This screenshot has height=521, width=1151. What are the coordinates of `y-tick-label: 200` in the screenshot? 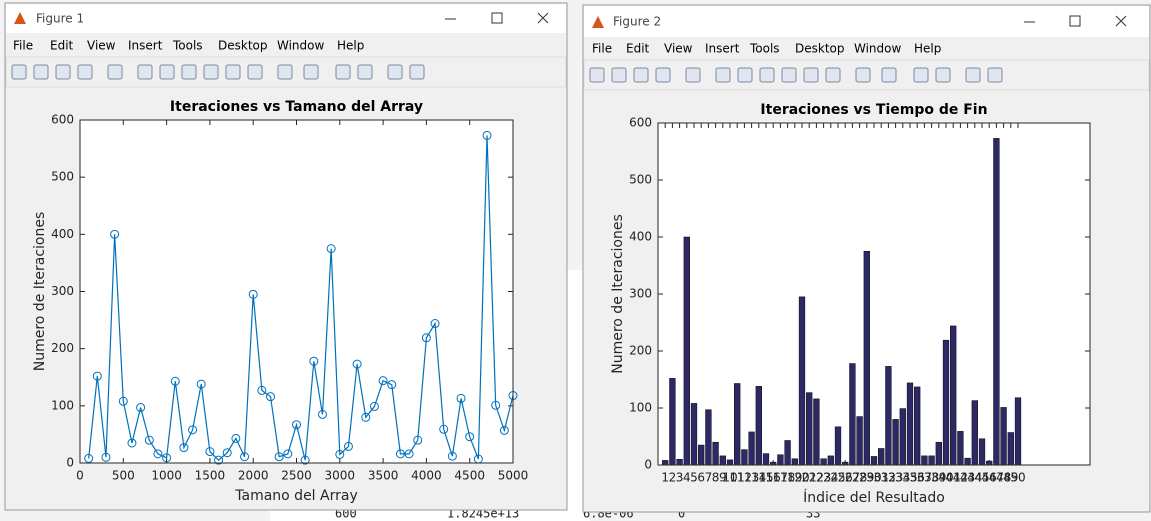 It's located at (62, 348).